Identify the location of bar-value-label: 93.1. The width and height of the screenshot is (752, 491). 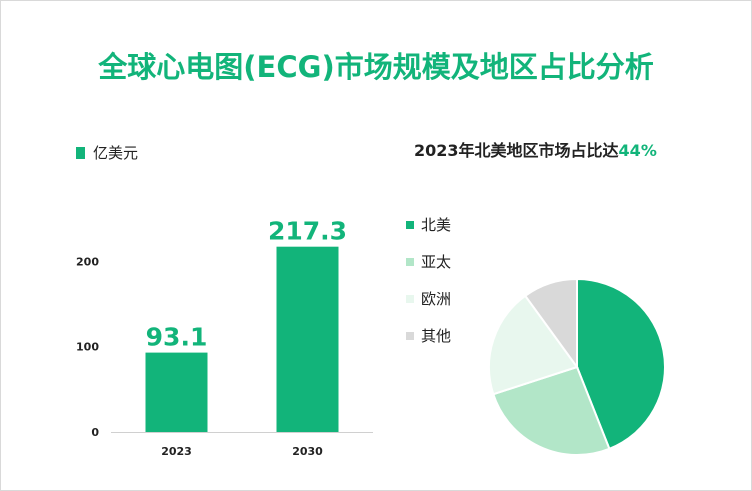
(177, 337).